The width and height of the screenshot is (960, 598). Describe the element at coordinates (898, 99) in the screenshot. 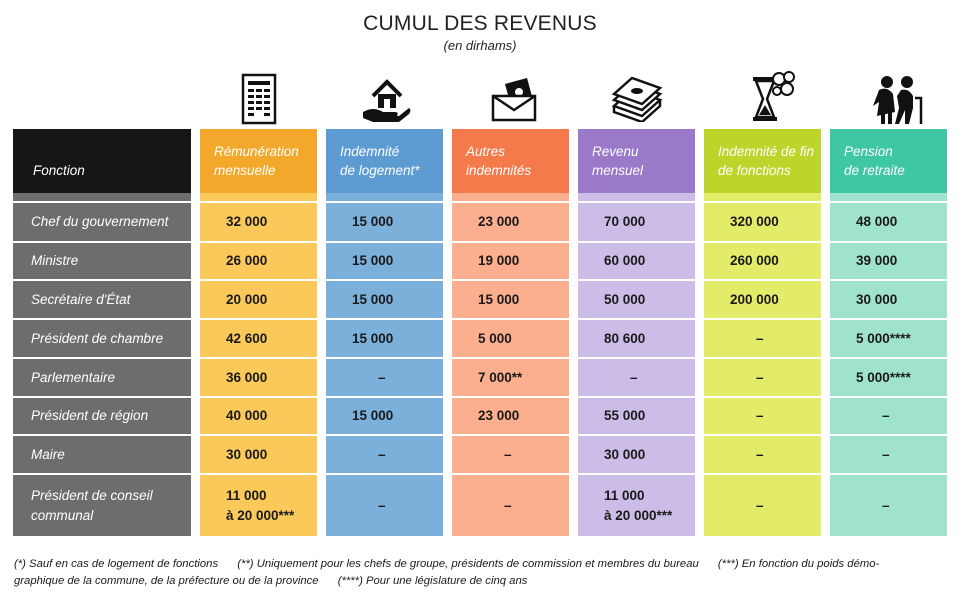

I see `elderly-couple-icon` at that location.